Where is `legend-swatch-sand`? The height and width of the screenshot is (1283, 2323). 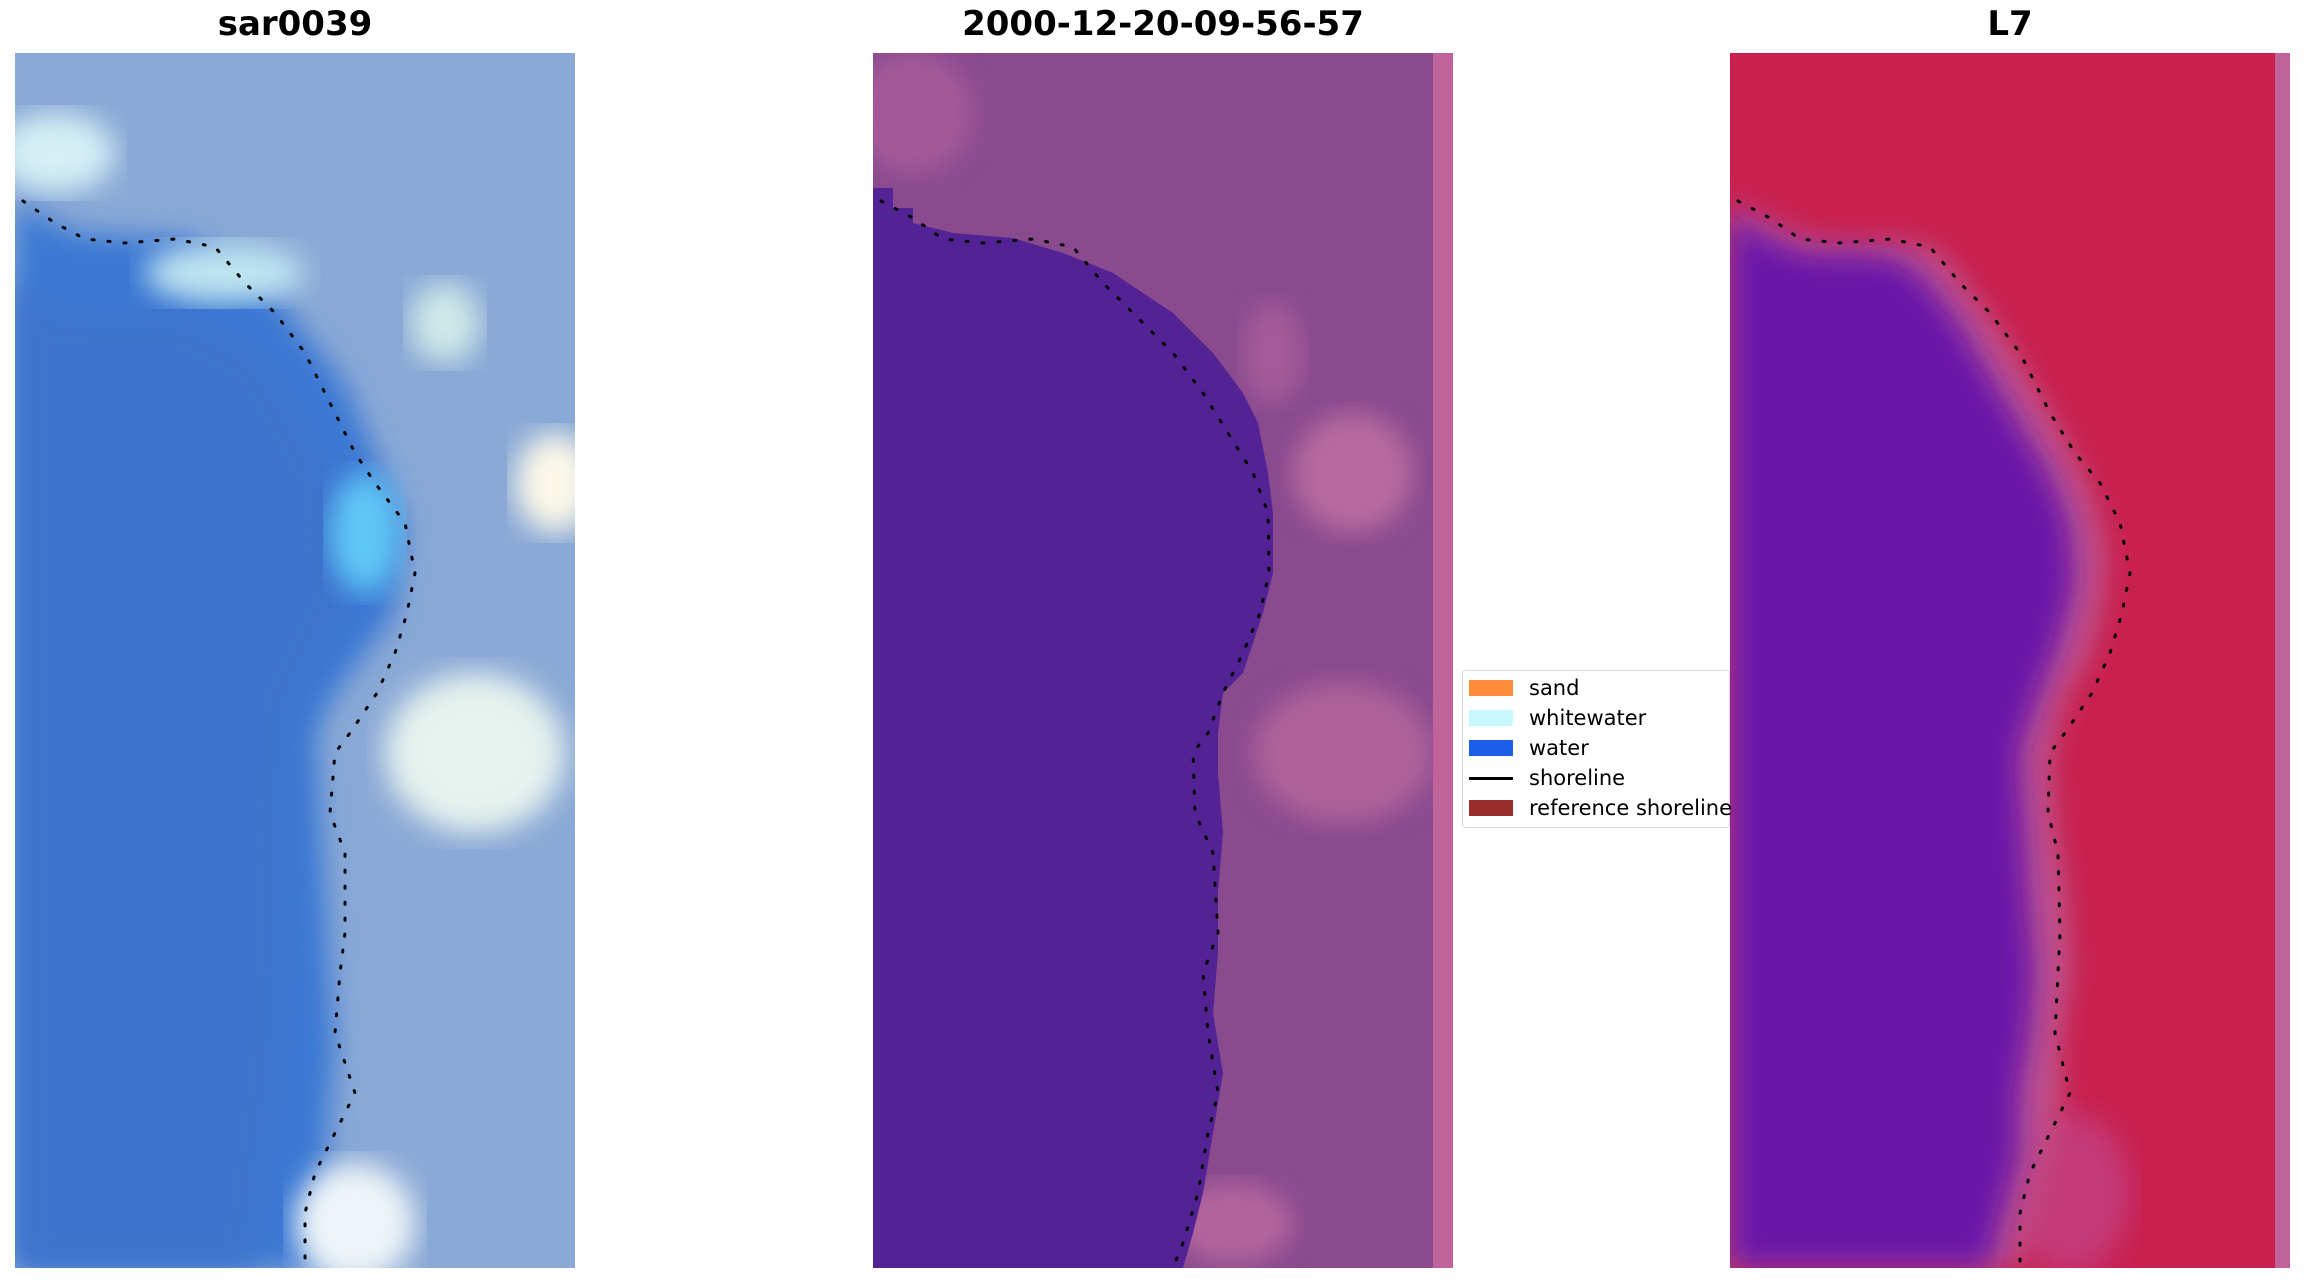
legend-swatch-sand is located at coordinates (1491, 688).